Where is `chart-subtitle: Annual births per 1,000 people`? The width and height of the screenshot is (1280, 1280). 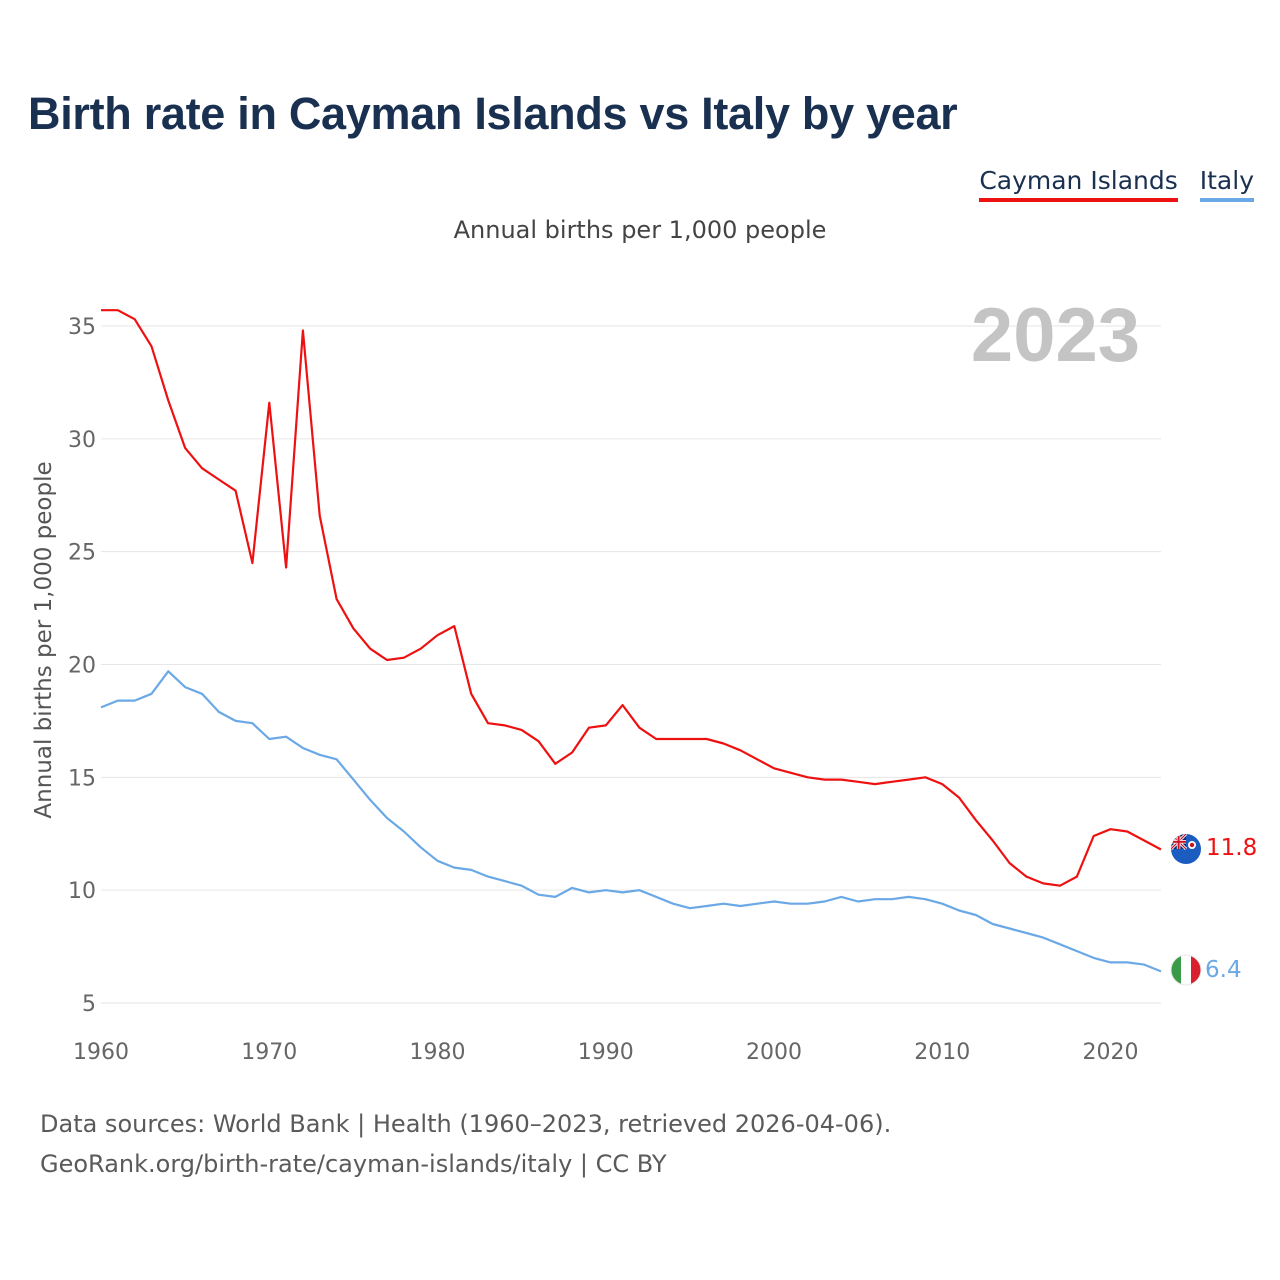
chart-subtitle: Annual births per 1,000 people is located at coordinates (640, 230).